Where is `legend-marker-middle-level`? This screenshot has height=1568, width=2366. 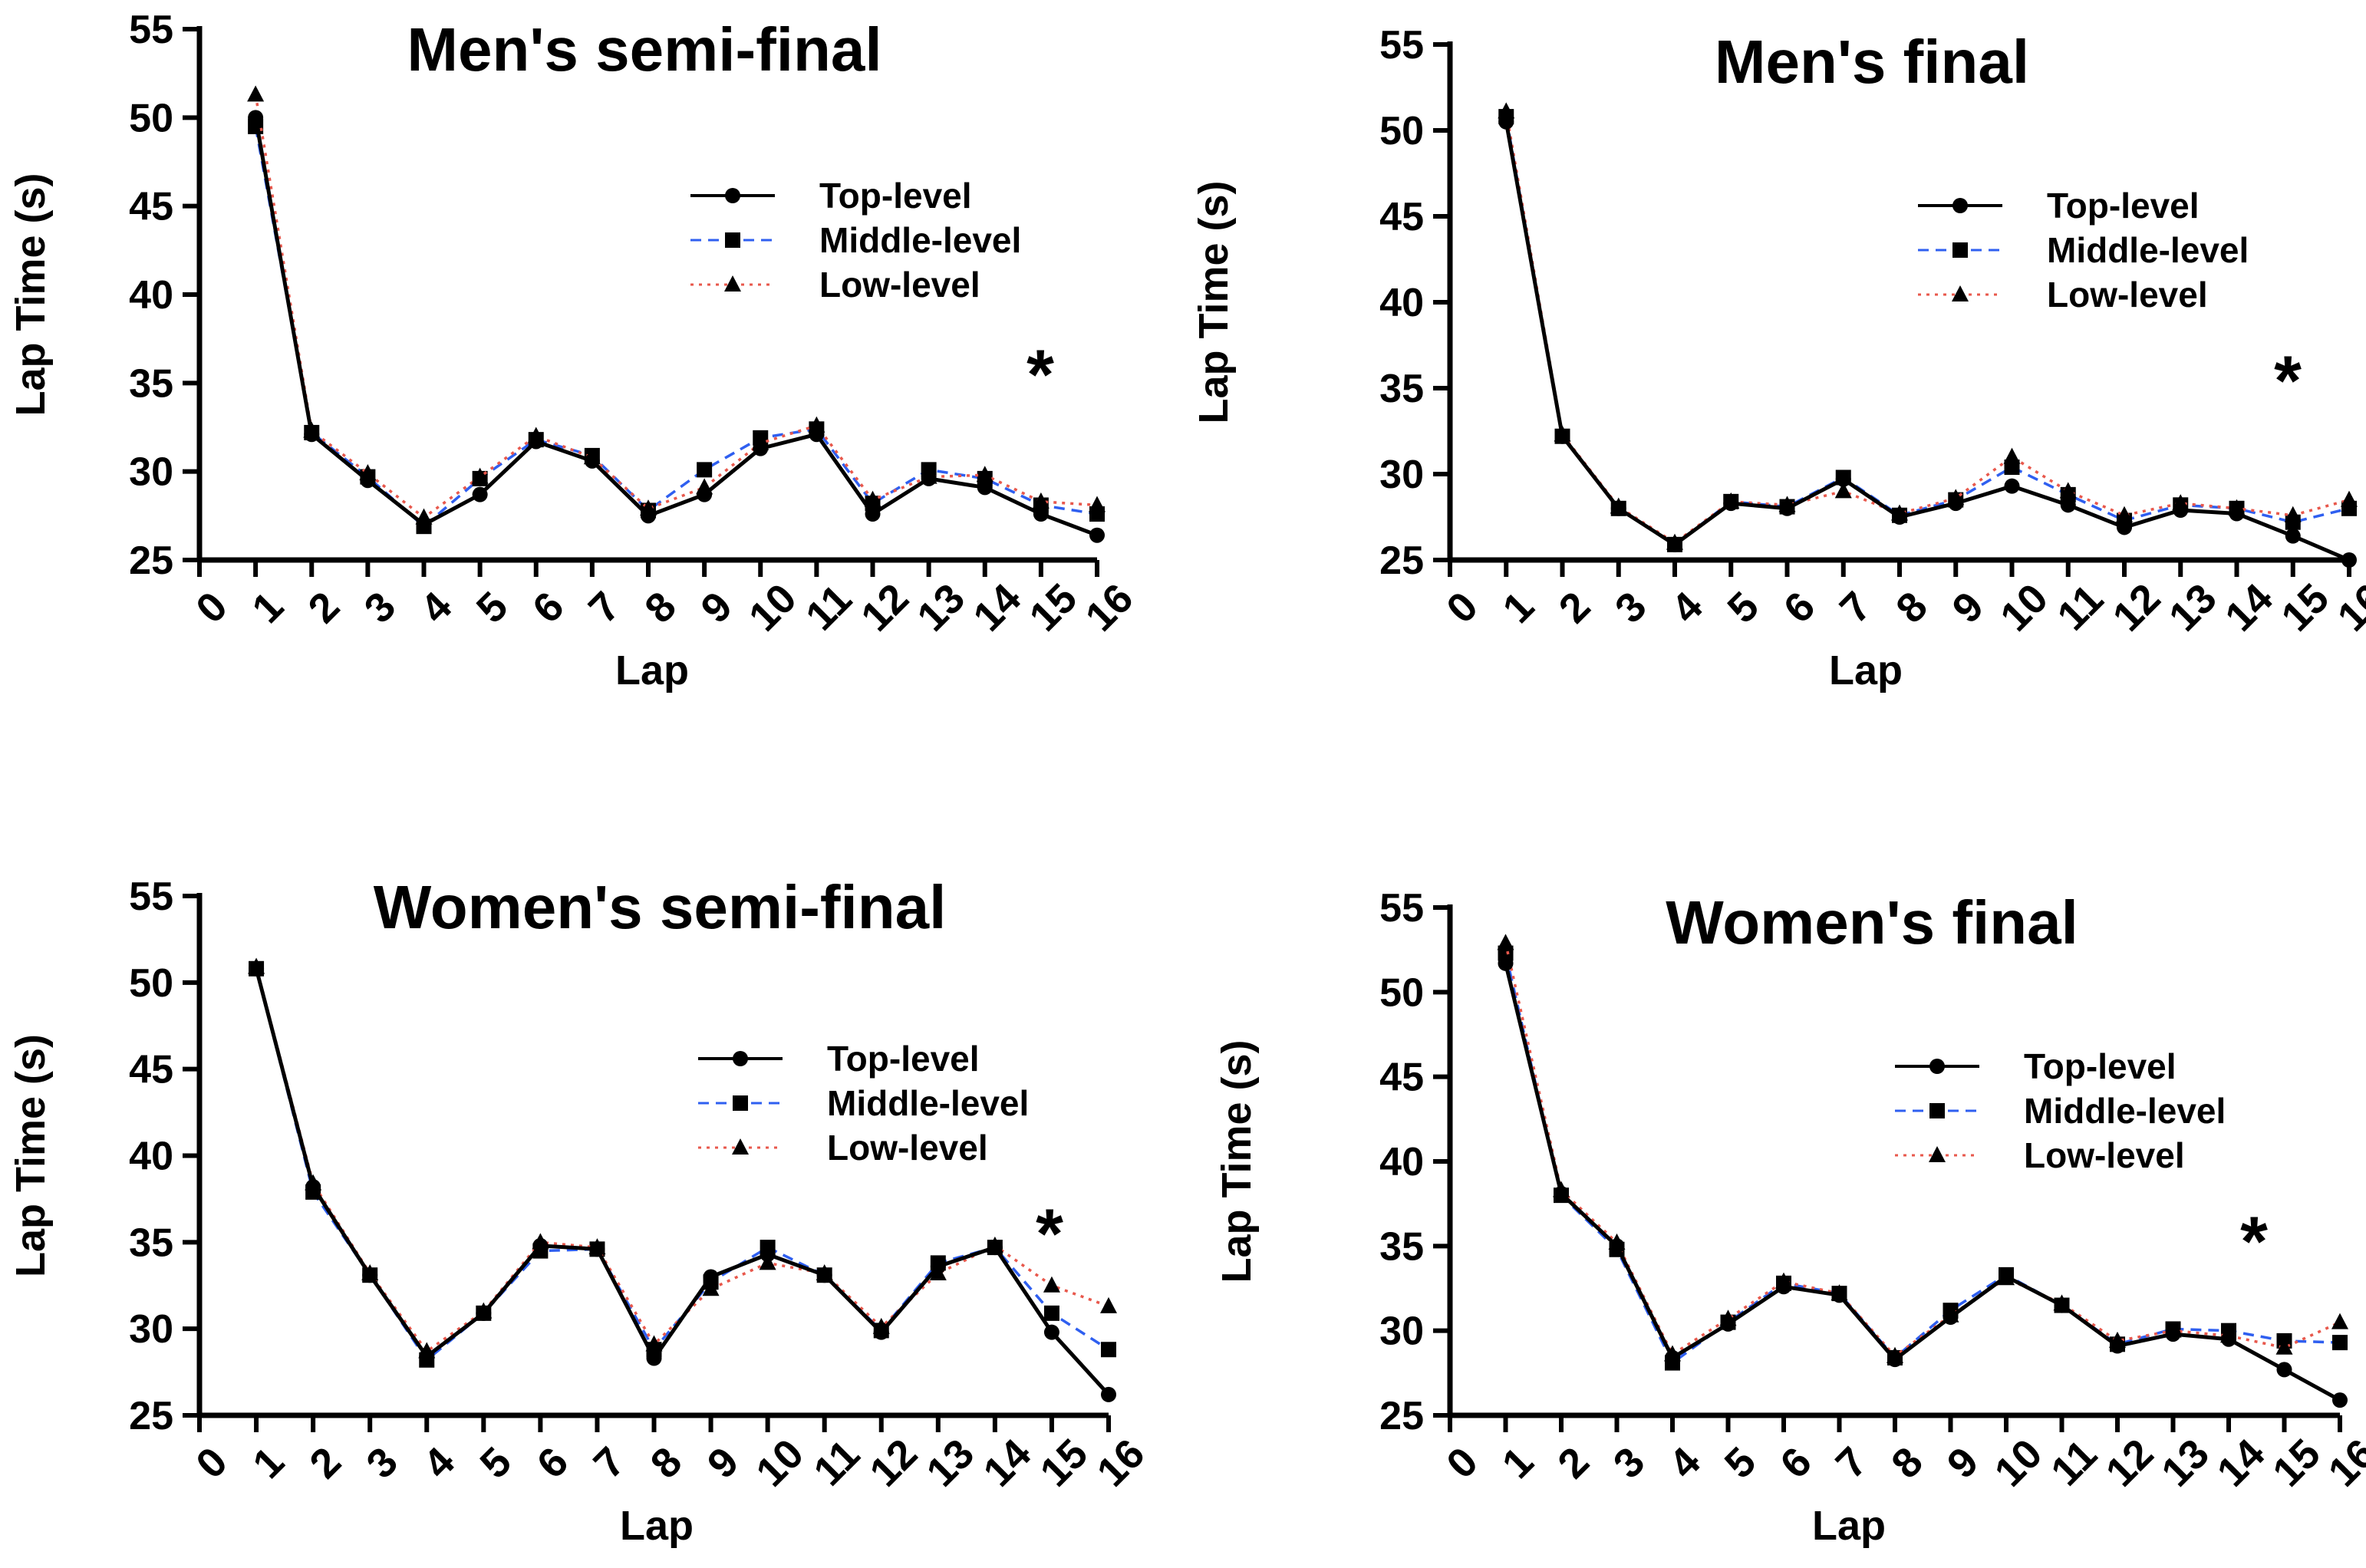 legend-marker-middle-level is located at coordinates (1937, 1110).